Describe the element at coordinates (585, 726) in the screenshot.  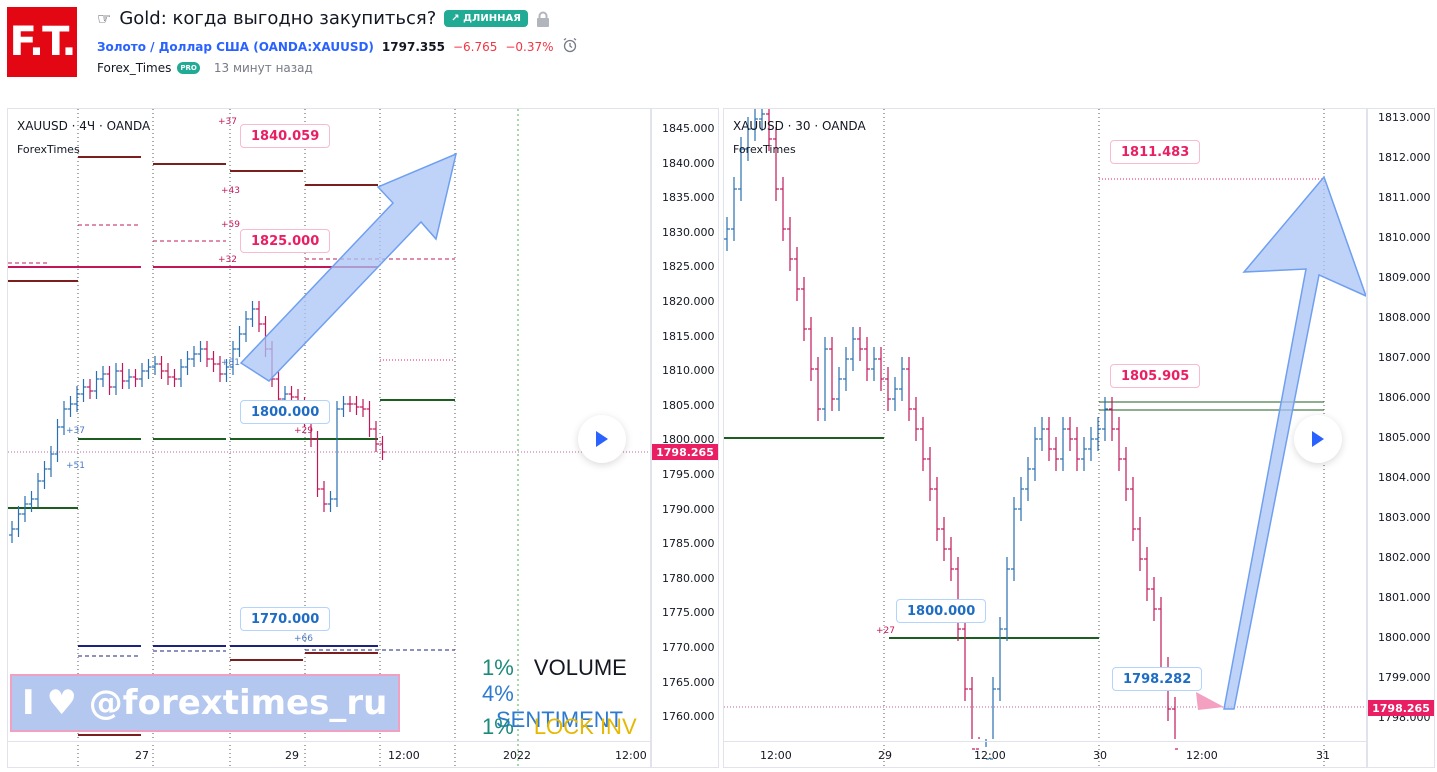
I see `legend-lockinv-name: LOCK INV` at that location.